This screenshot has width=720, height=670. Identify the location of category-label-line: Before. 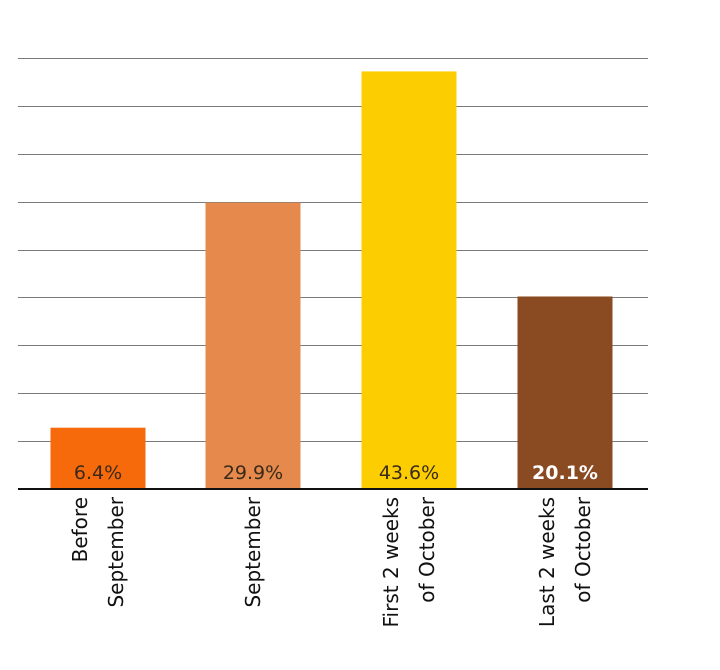
(80, 529).